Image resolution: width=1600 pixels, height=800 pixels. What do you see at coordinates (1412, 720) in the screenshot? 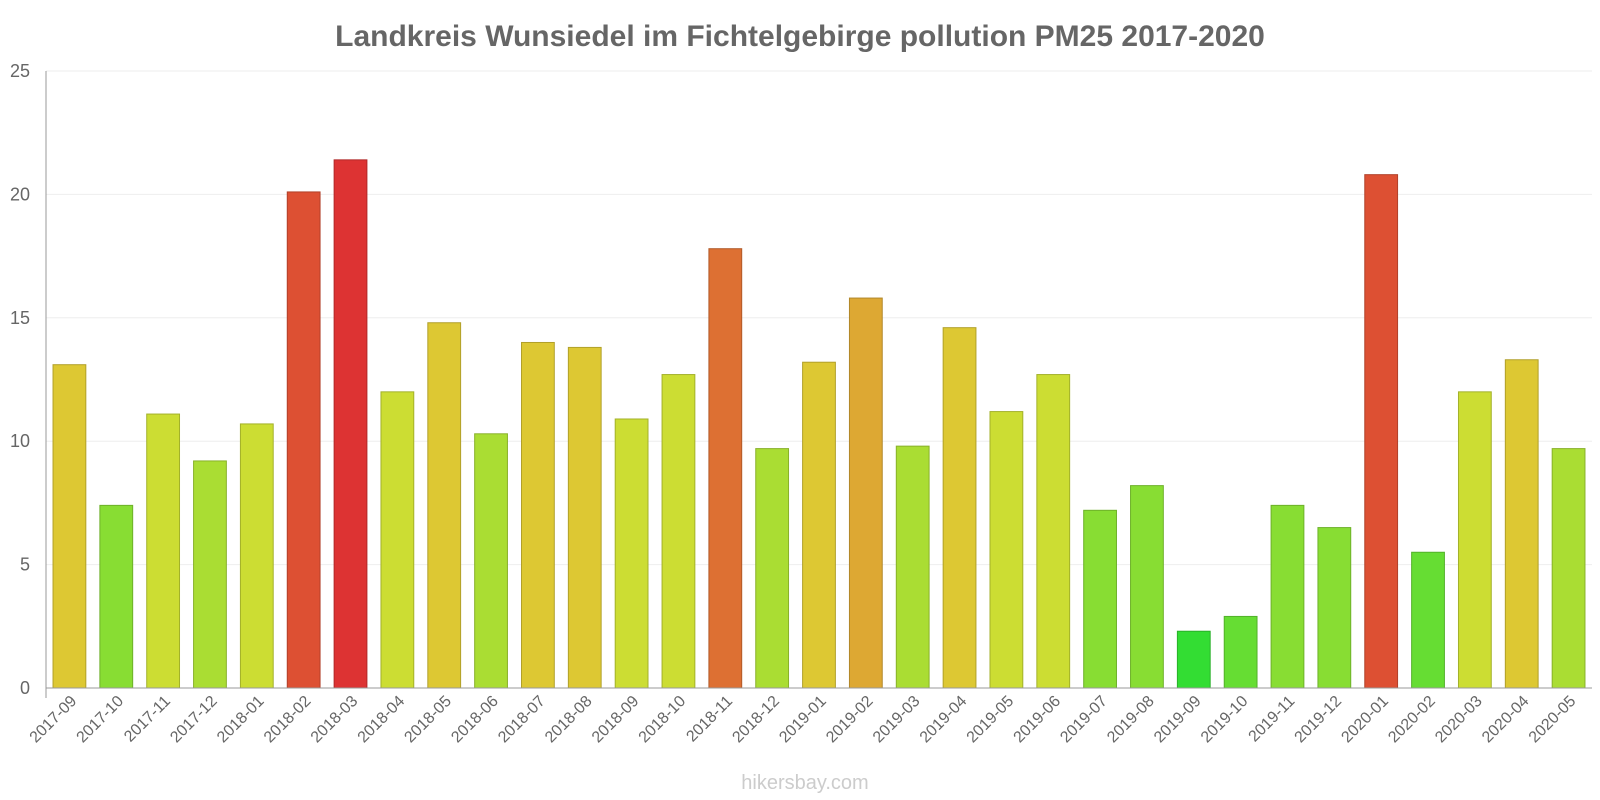
I see `x-tick-label: 2020-02` at bounding box center [1412, 720].